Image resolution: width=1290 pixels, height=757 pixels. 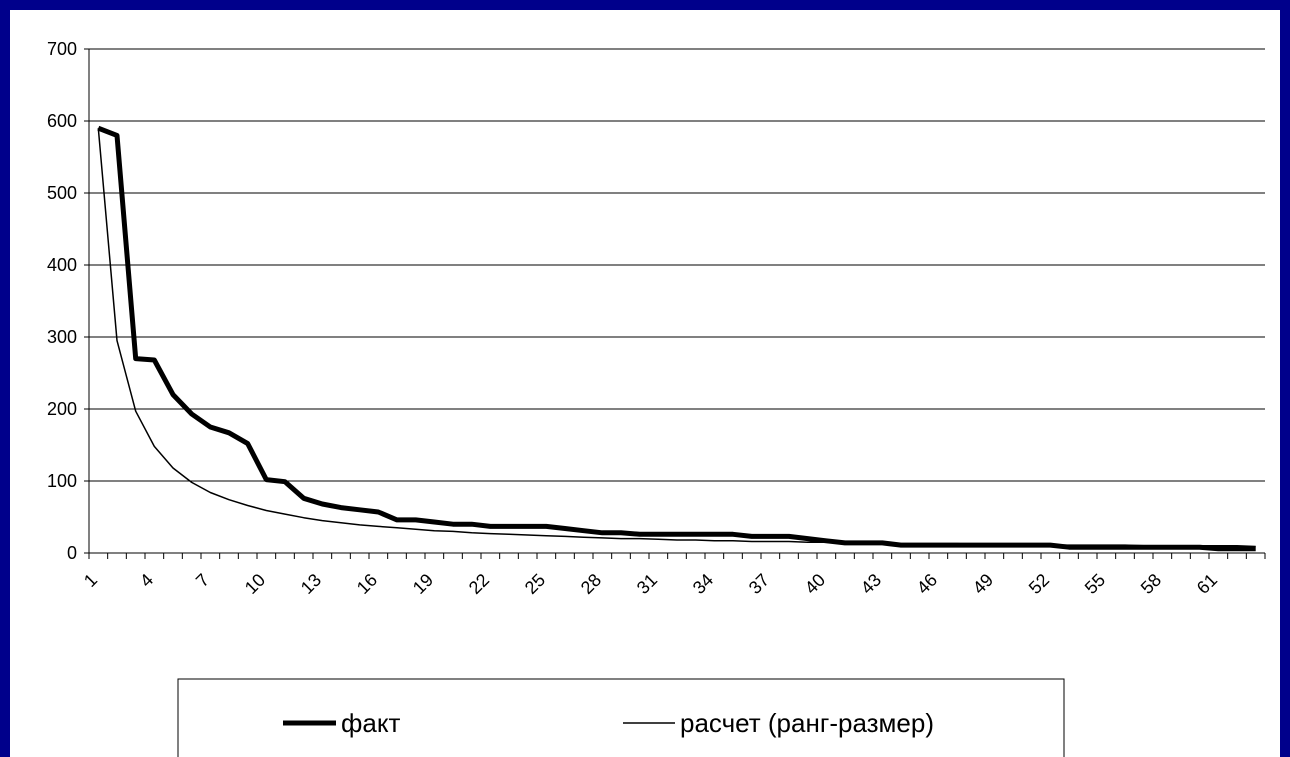 I want to click on x-tick-label: 7, so click(x=202, y=580).